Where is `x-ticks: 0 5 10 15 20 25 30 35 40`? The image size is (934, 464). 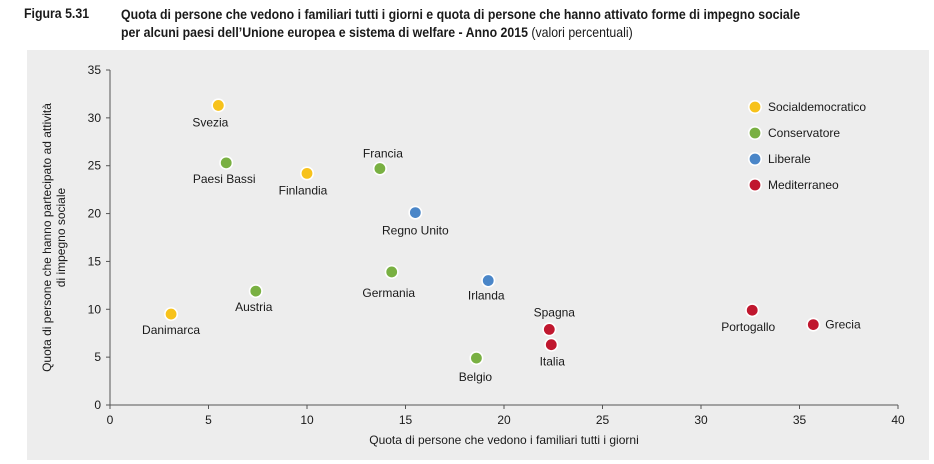 x-ticks: 0 5 10 15 20 25 30 35 40 is located at coordinates (506, 416).